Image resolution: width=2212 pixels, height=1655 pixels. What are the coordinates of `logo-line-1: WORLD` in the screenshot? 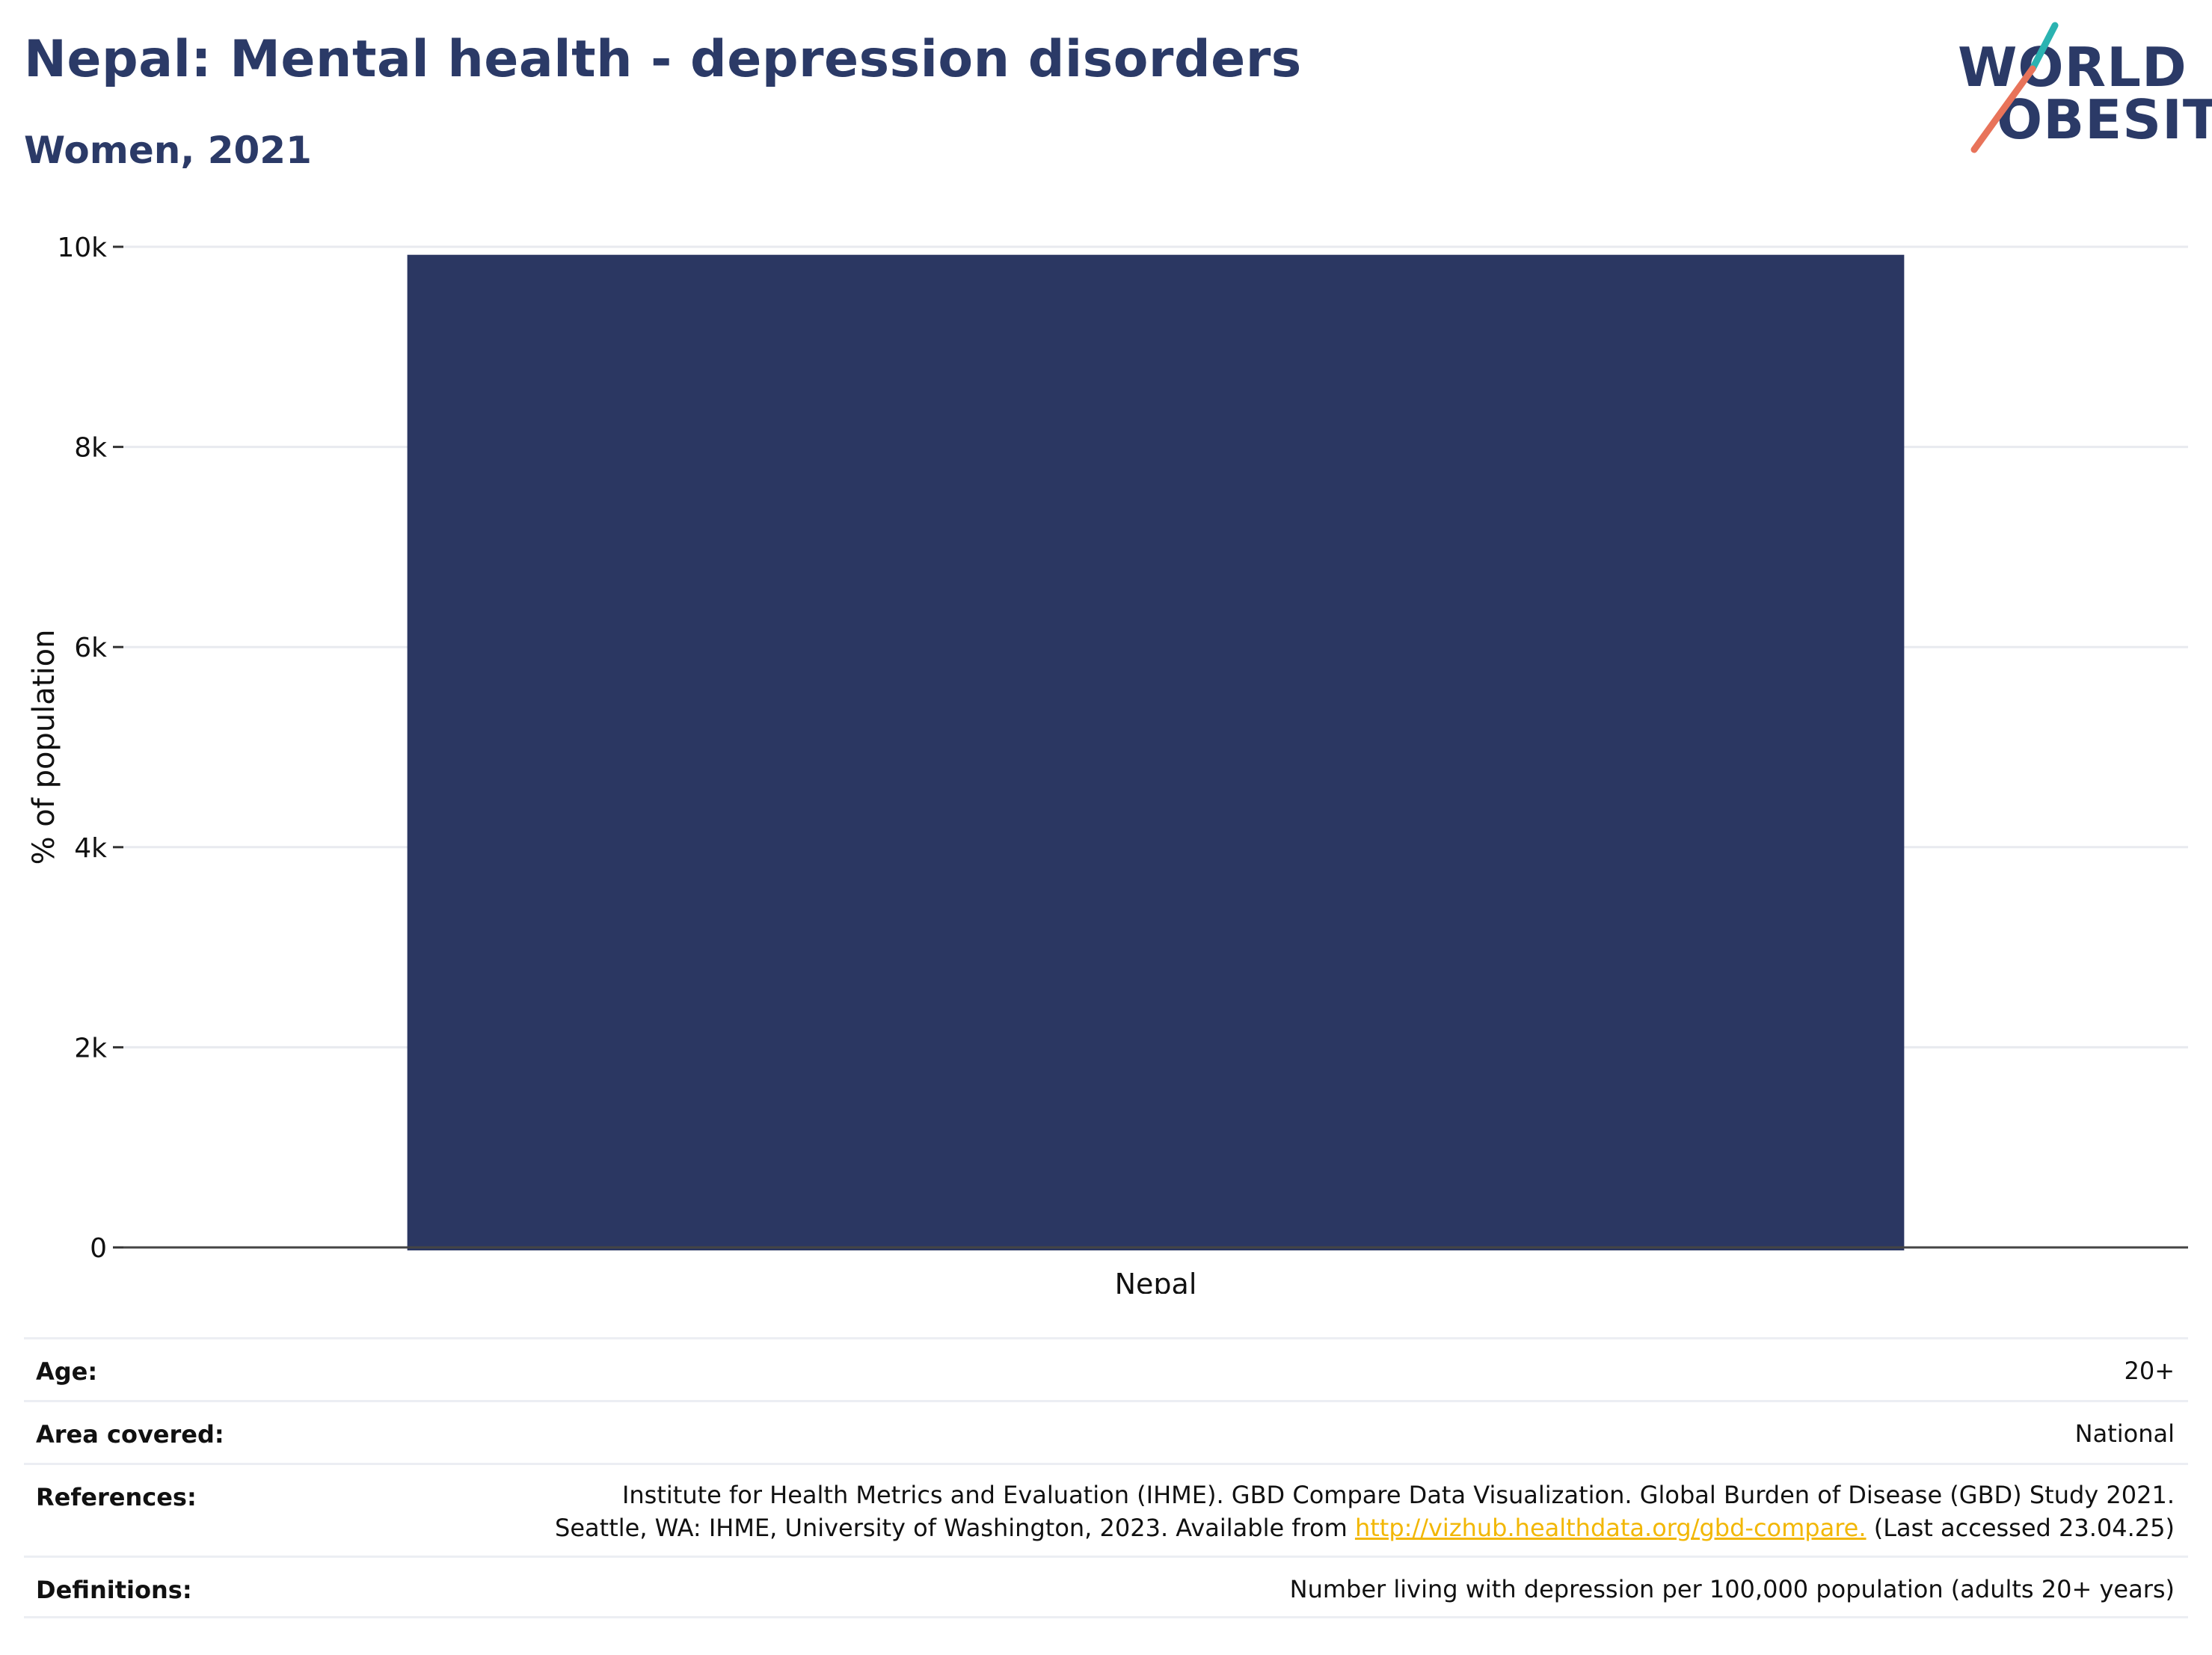 It's located at (2072, 67).